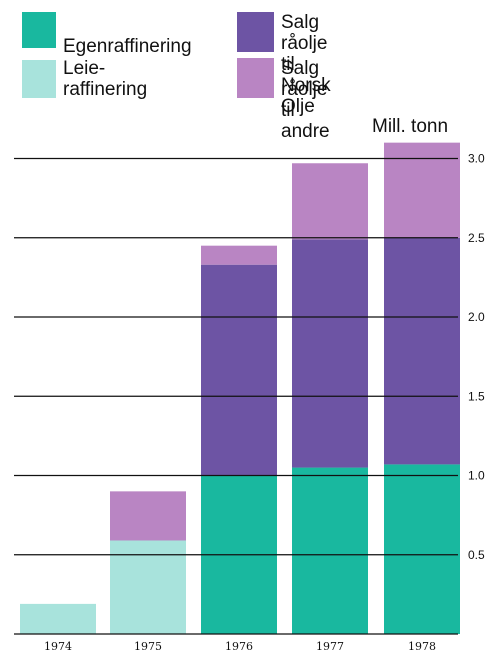 This screenshot has height=654, width=496. I want to click on x-tick-label: 1977, so click(330, 646).